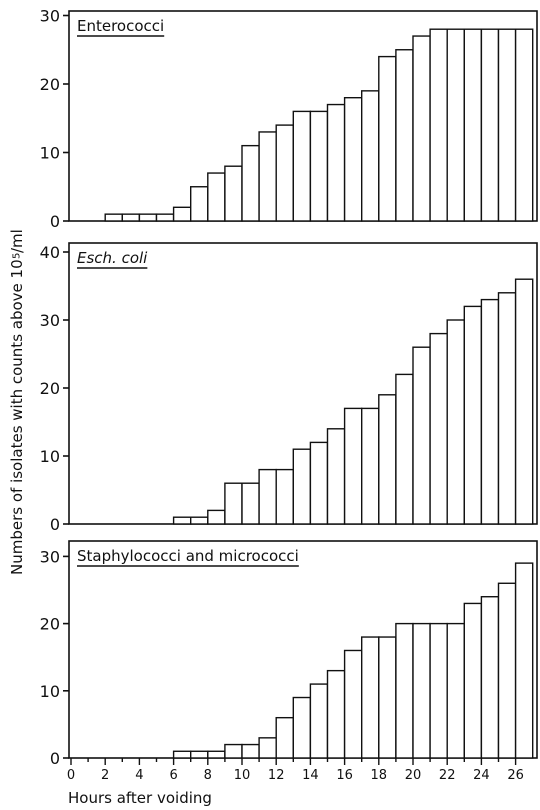  I want to click on x-tick-label: 6, so click(173, 775).